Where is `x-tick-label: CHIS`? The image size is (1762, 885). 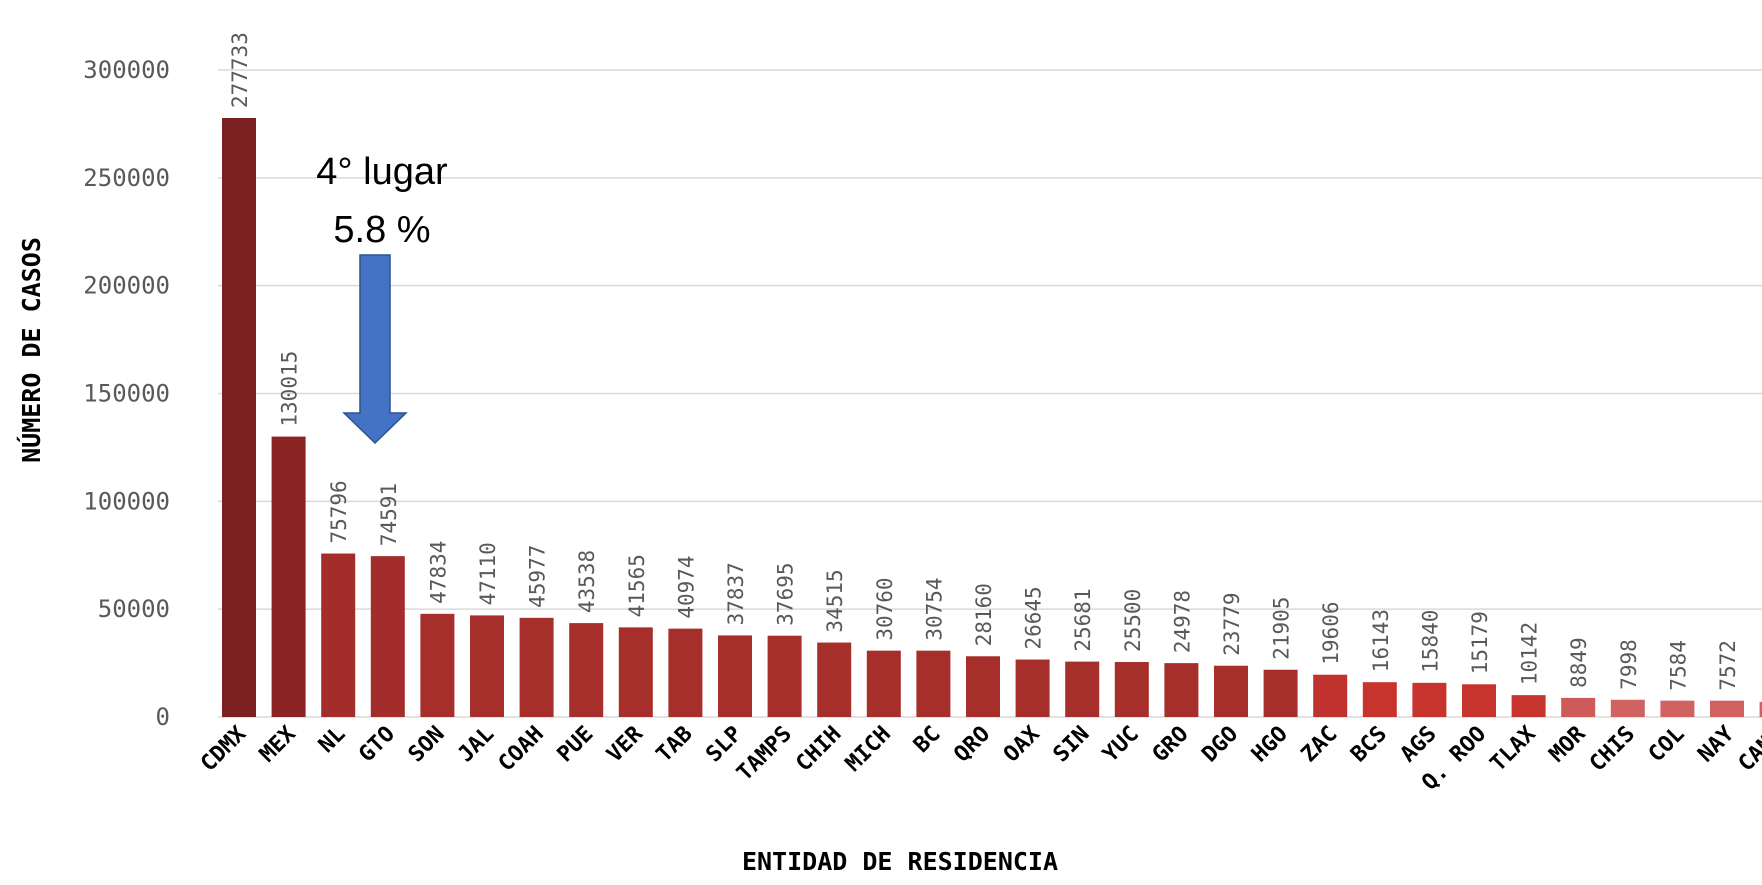 x-tick-label: CHIS is located at coordinates (1612, 749).